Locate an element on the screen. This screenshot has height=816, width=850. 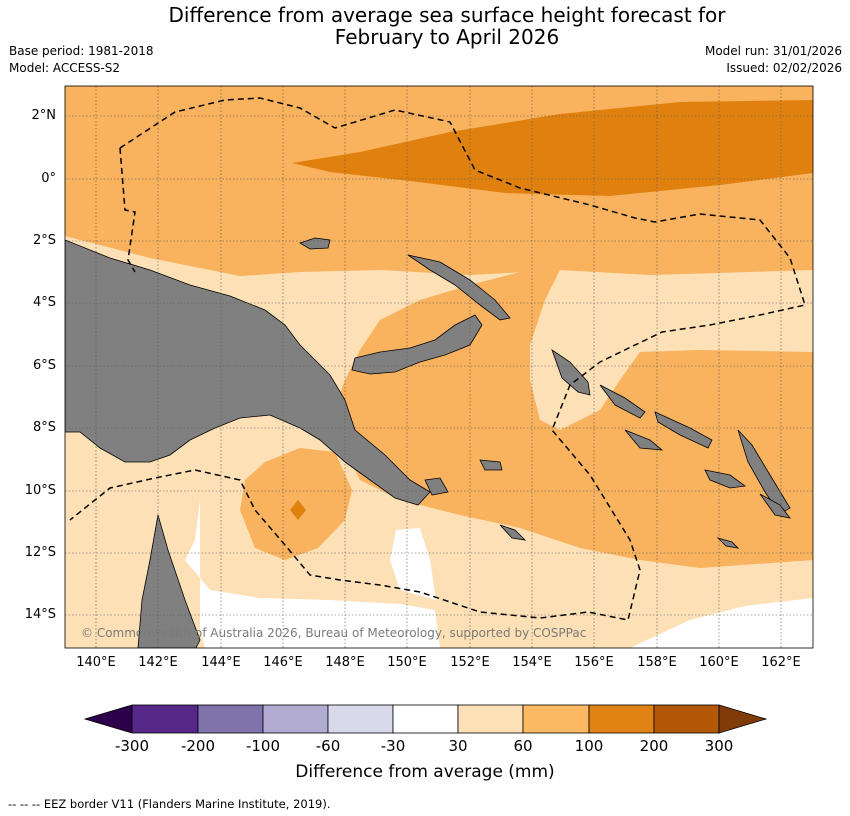
lon-label-154e: 154°E is located at coordinates (532, 662).